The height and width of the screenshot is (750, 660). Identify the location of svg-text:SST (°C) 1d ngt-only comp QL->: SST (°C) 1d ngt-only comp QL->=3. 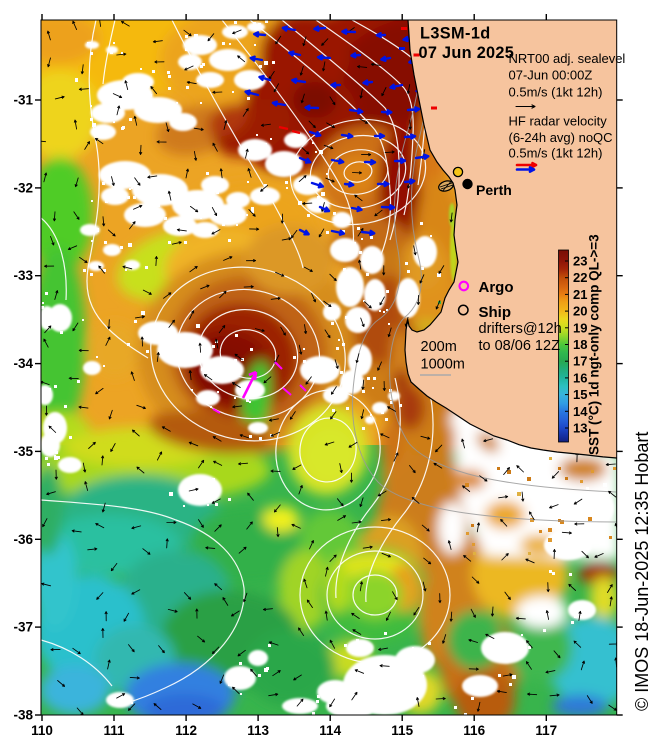
(594, 344).